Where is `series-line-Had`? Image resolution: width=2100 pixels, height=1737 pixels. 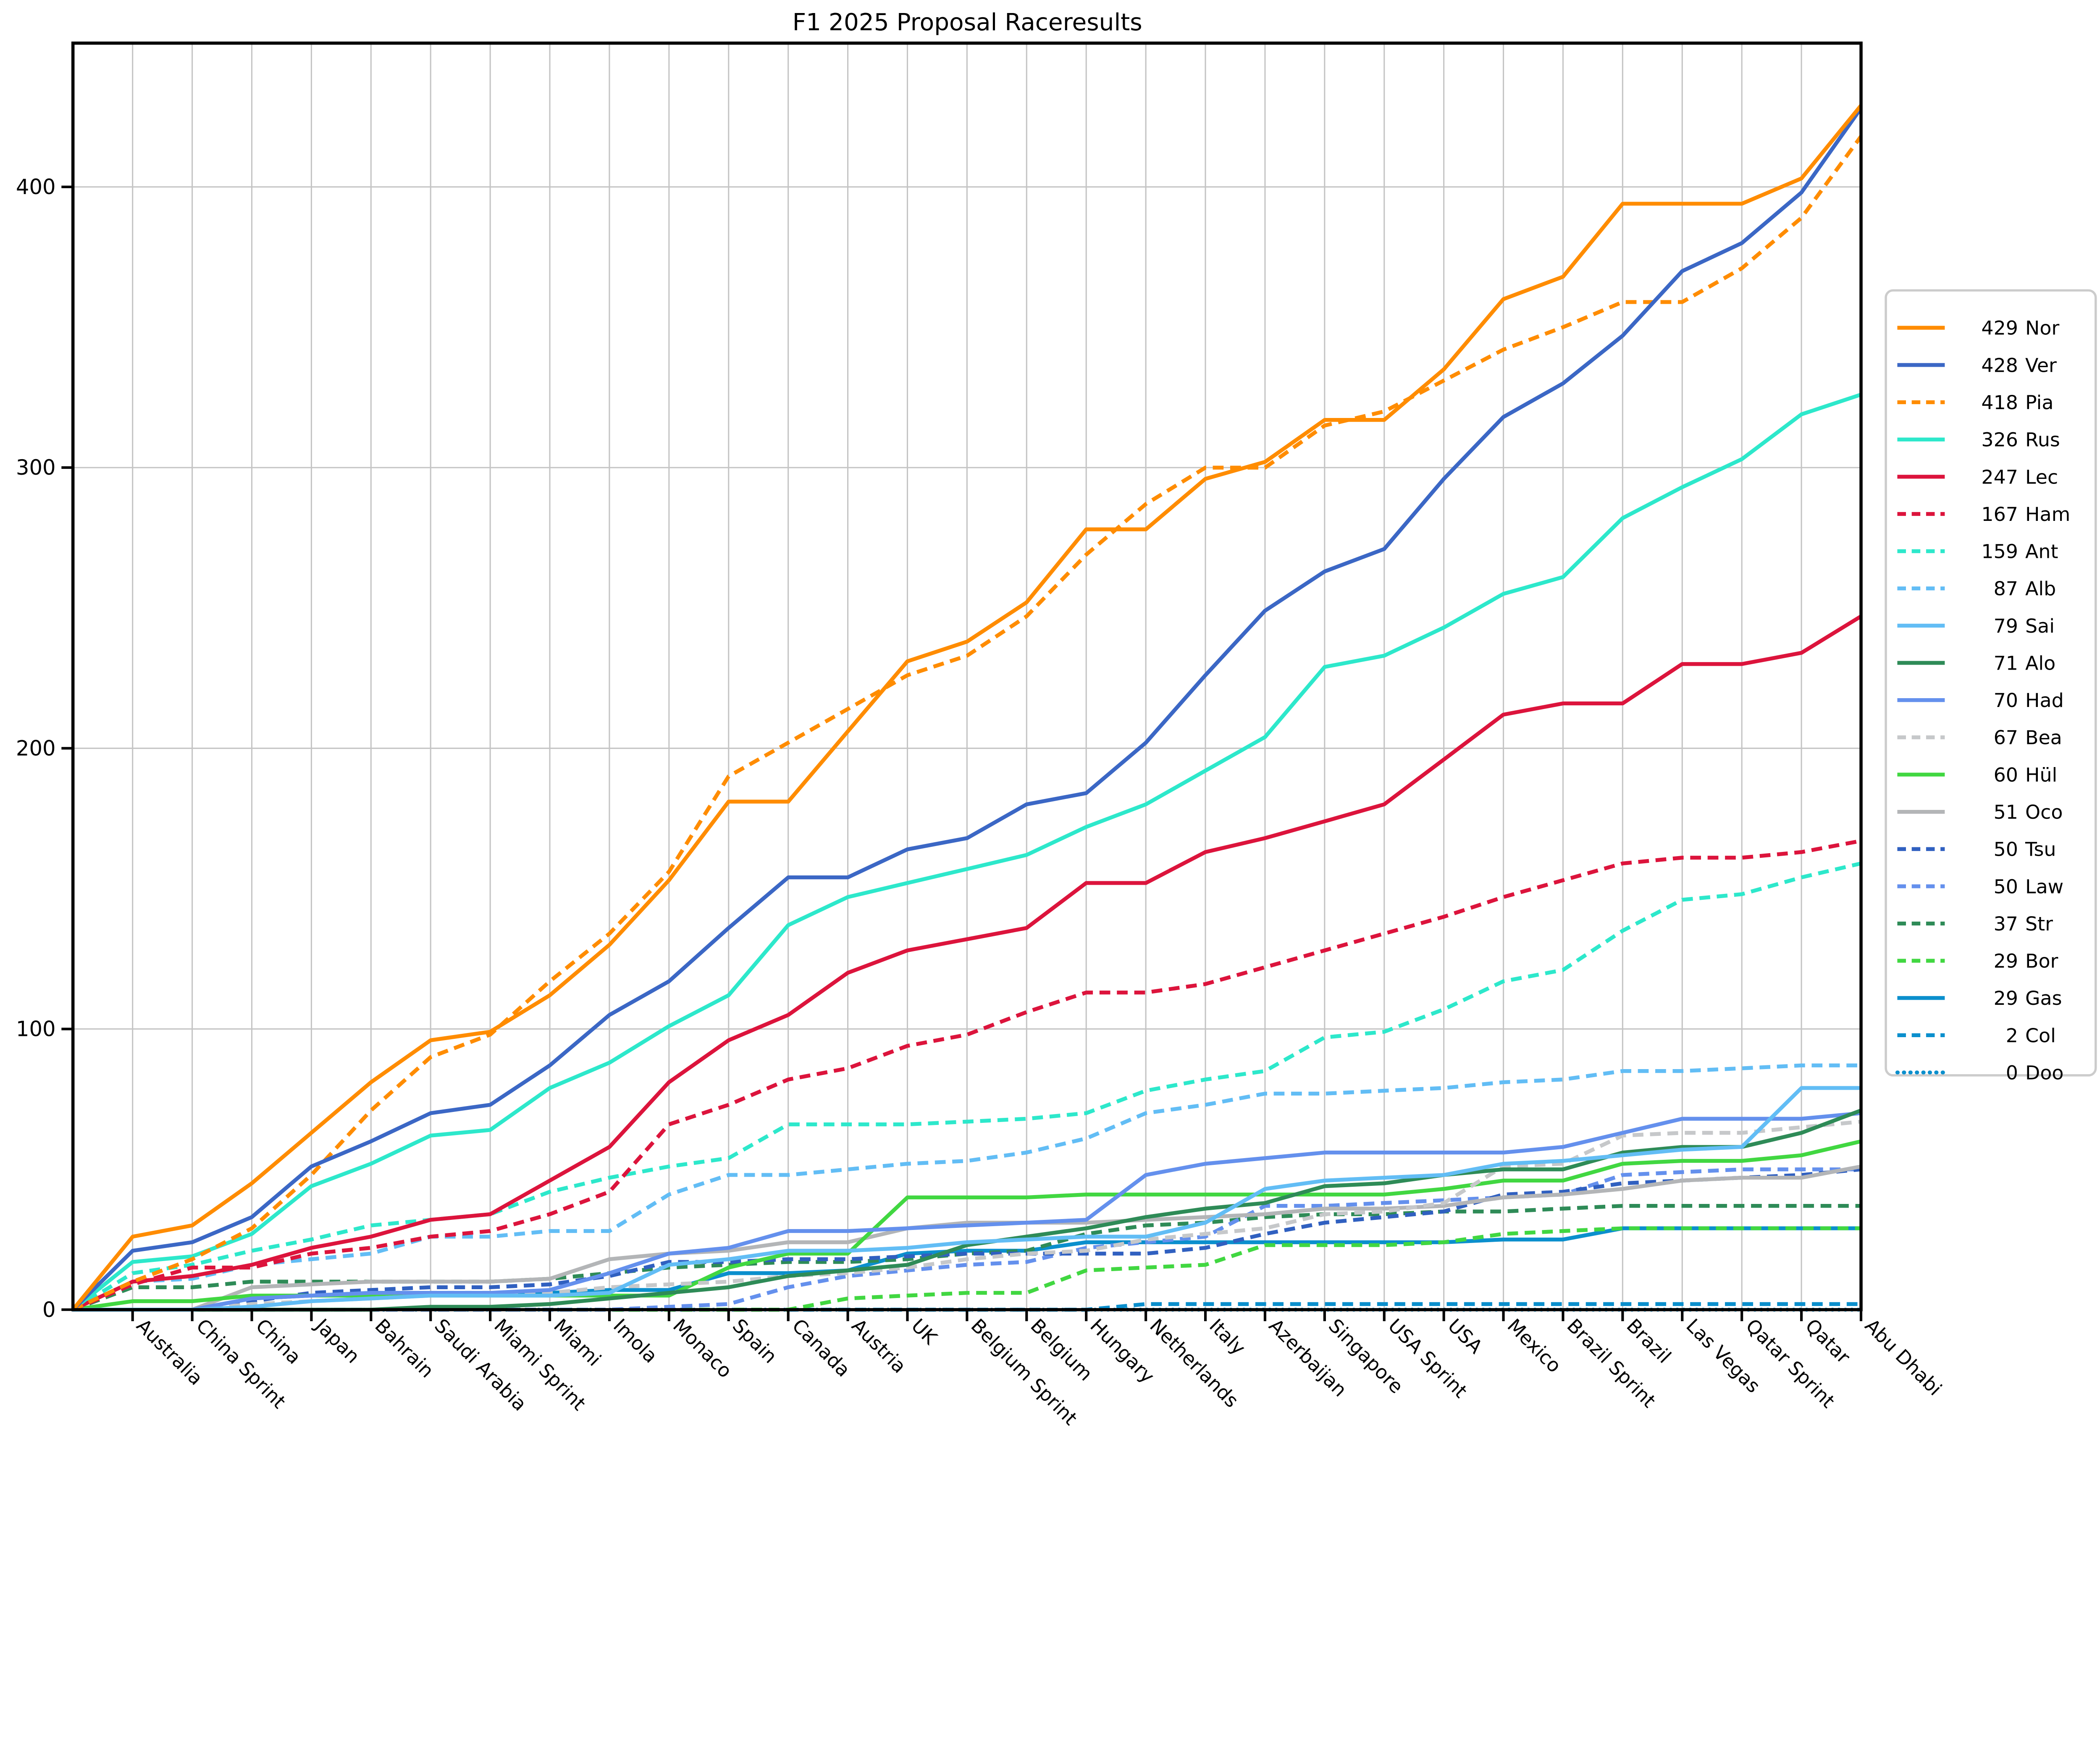
series-line-Had is located at coordinates (967, 1211).